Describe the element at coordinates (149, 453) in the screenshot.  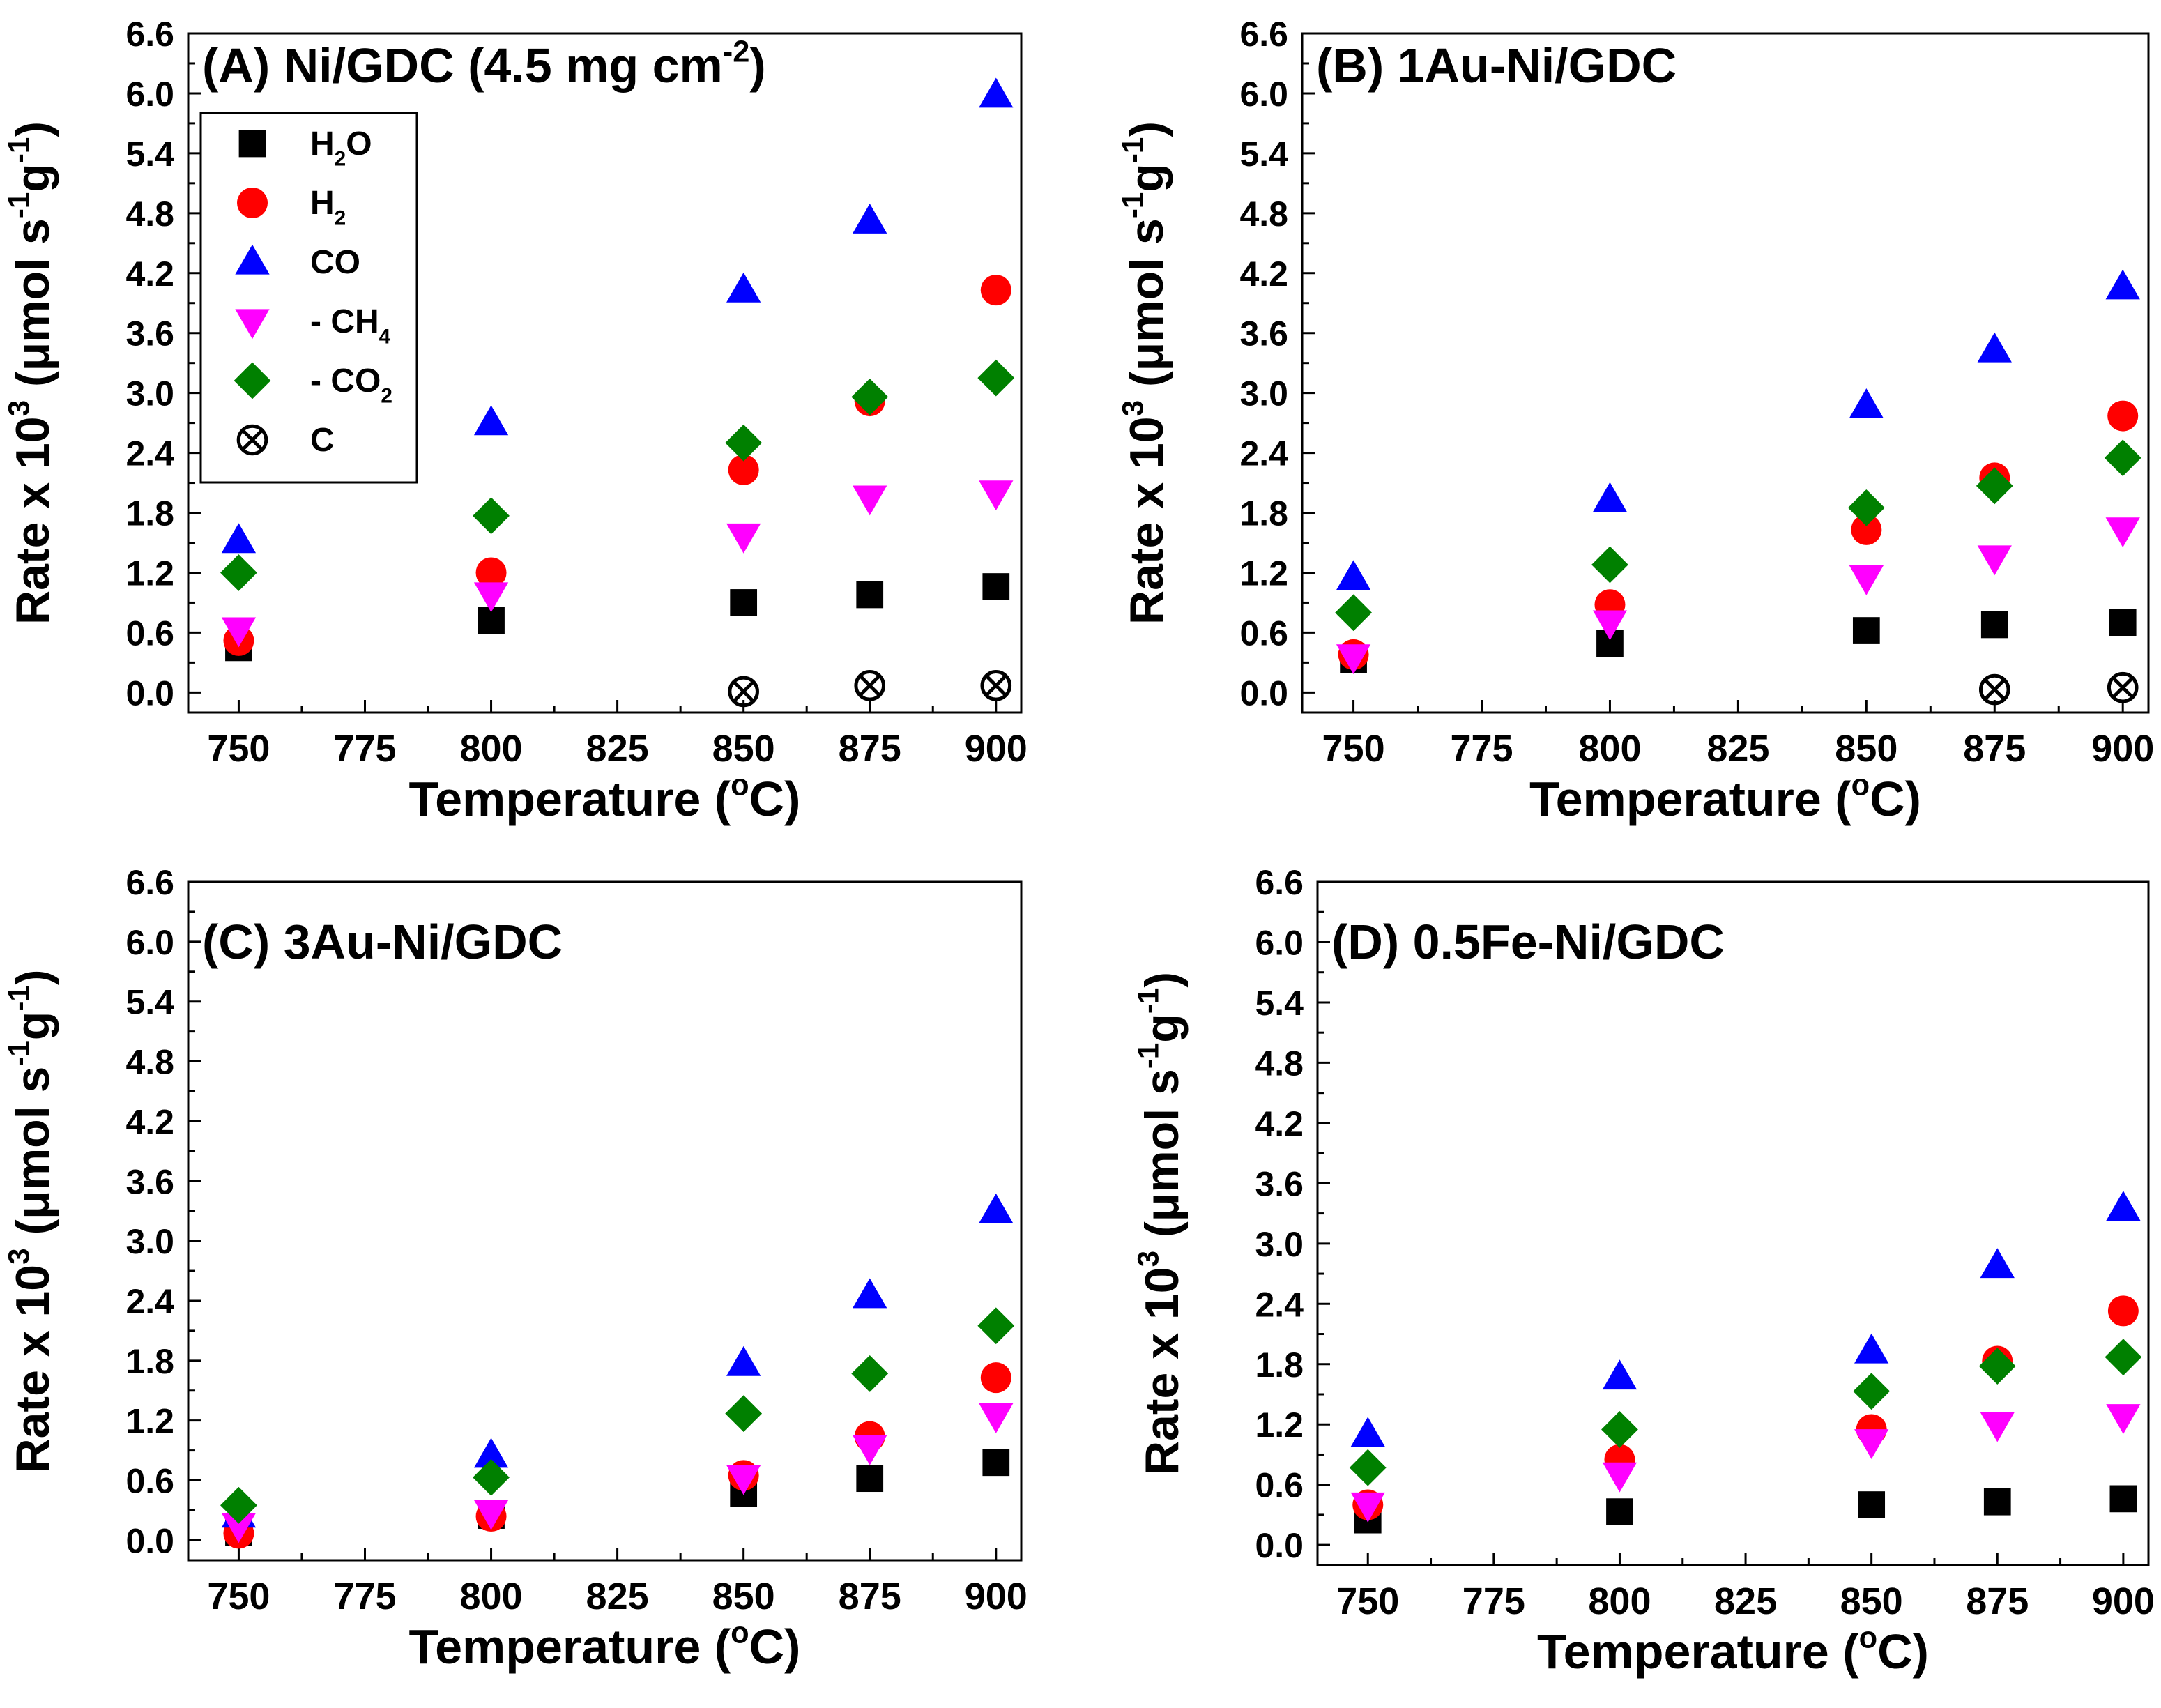
I see `y-tick-label: 2.4` at that location.